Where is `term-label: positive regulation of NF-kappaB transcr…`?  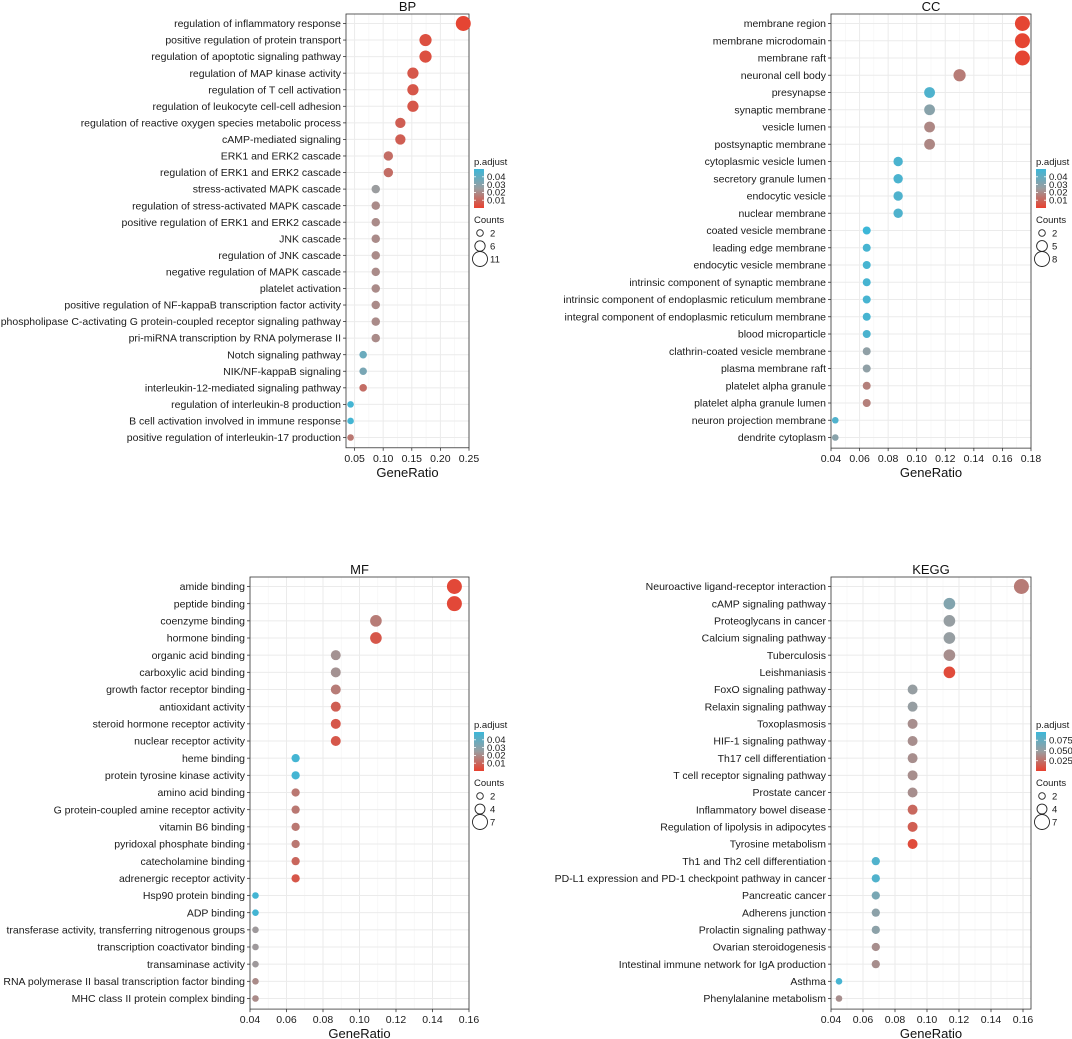 term-label: positive regulation of NF-kappaB transcr… is located at coordinates (202, 306).